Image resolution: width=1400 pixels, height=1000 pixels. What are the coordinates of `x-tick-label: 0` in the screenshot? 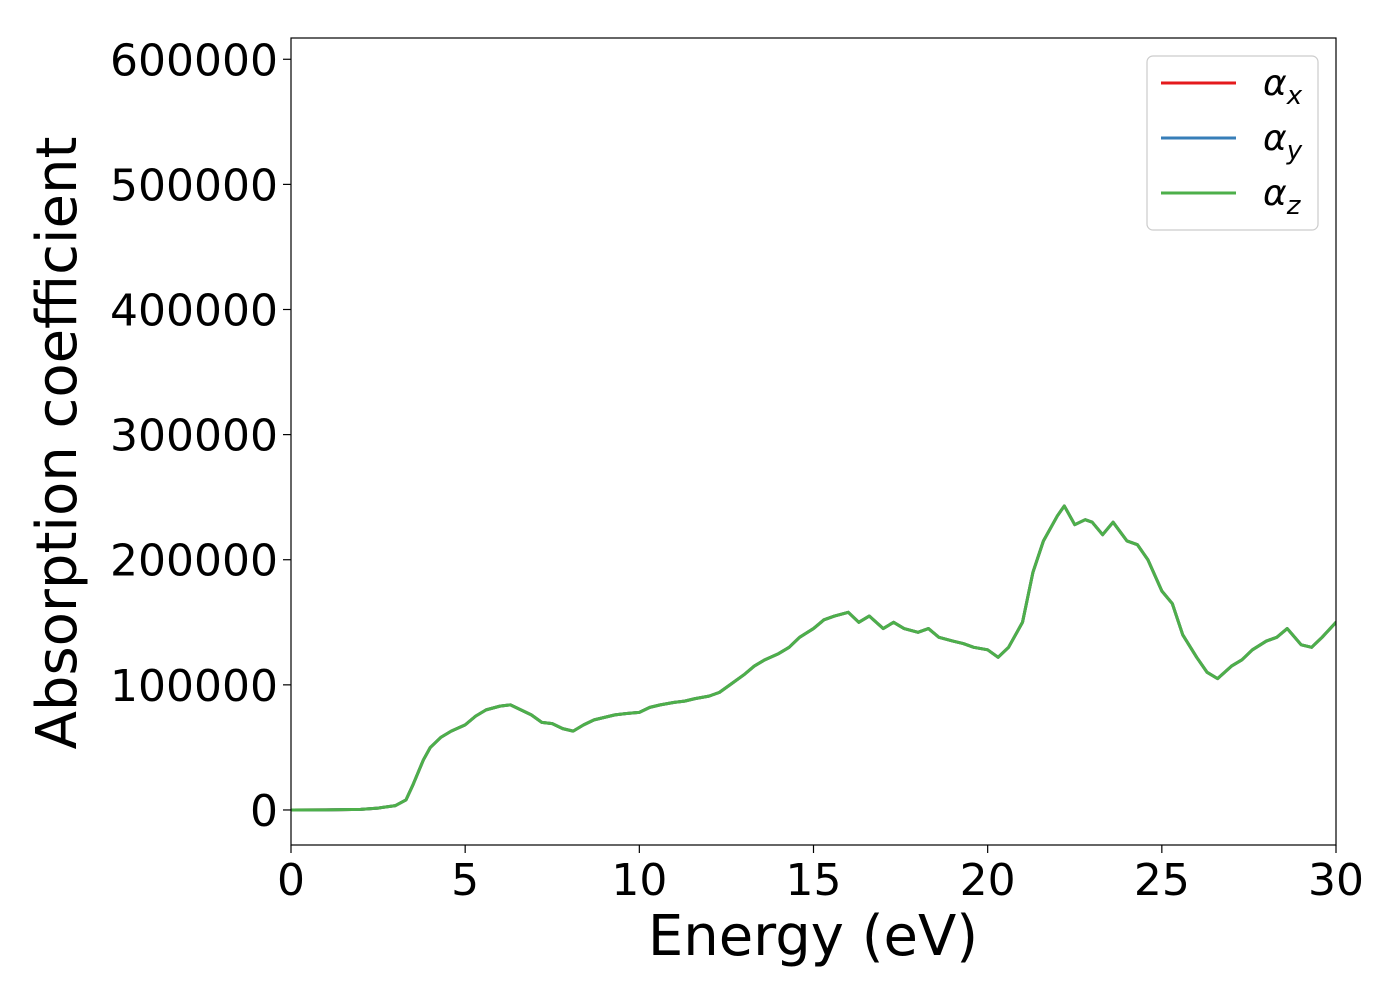 It's located at (291, 880).